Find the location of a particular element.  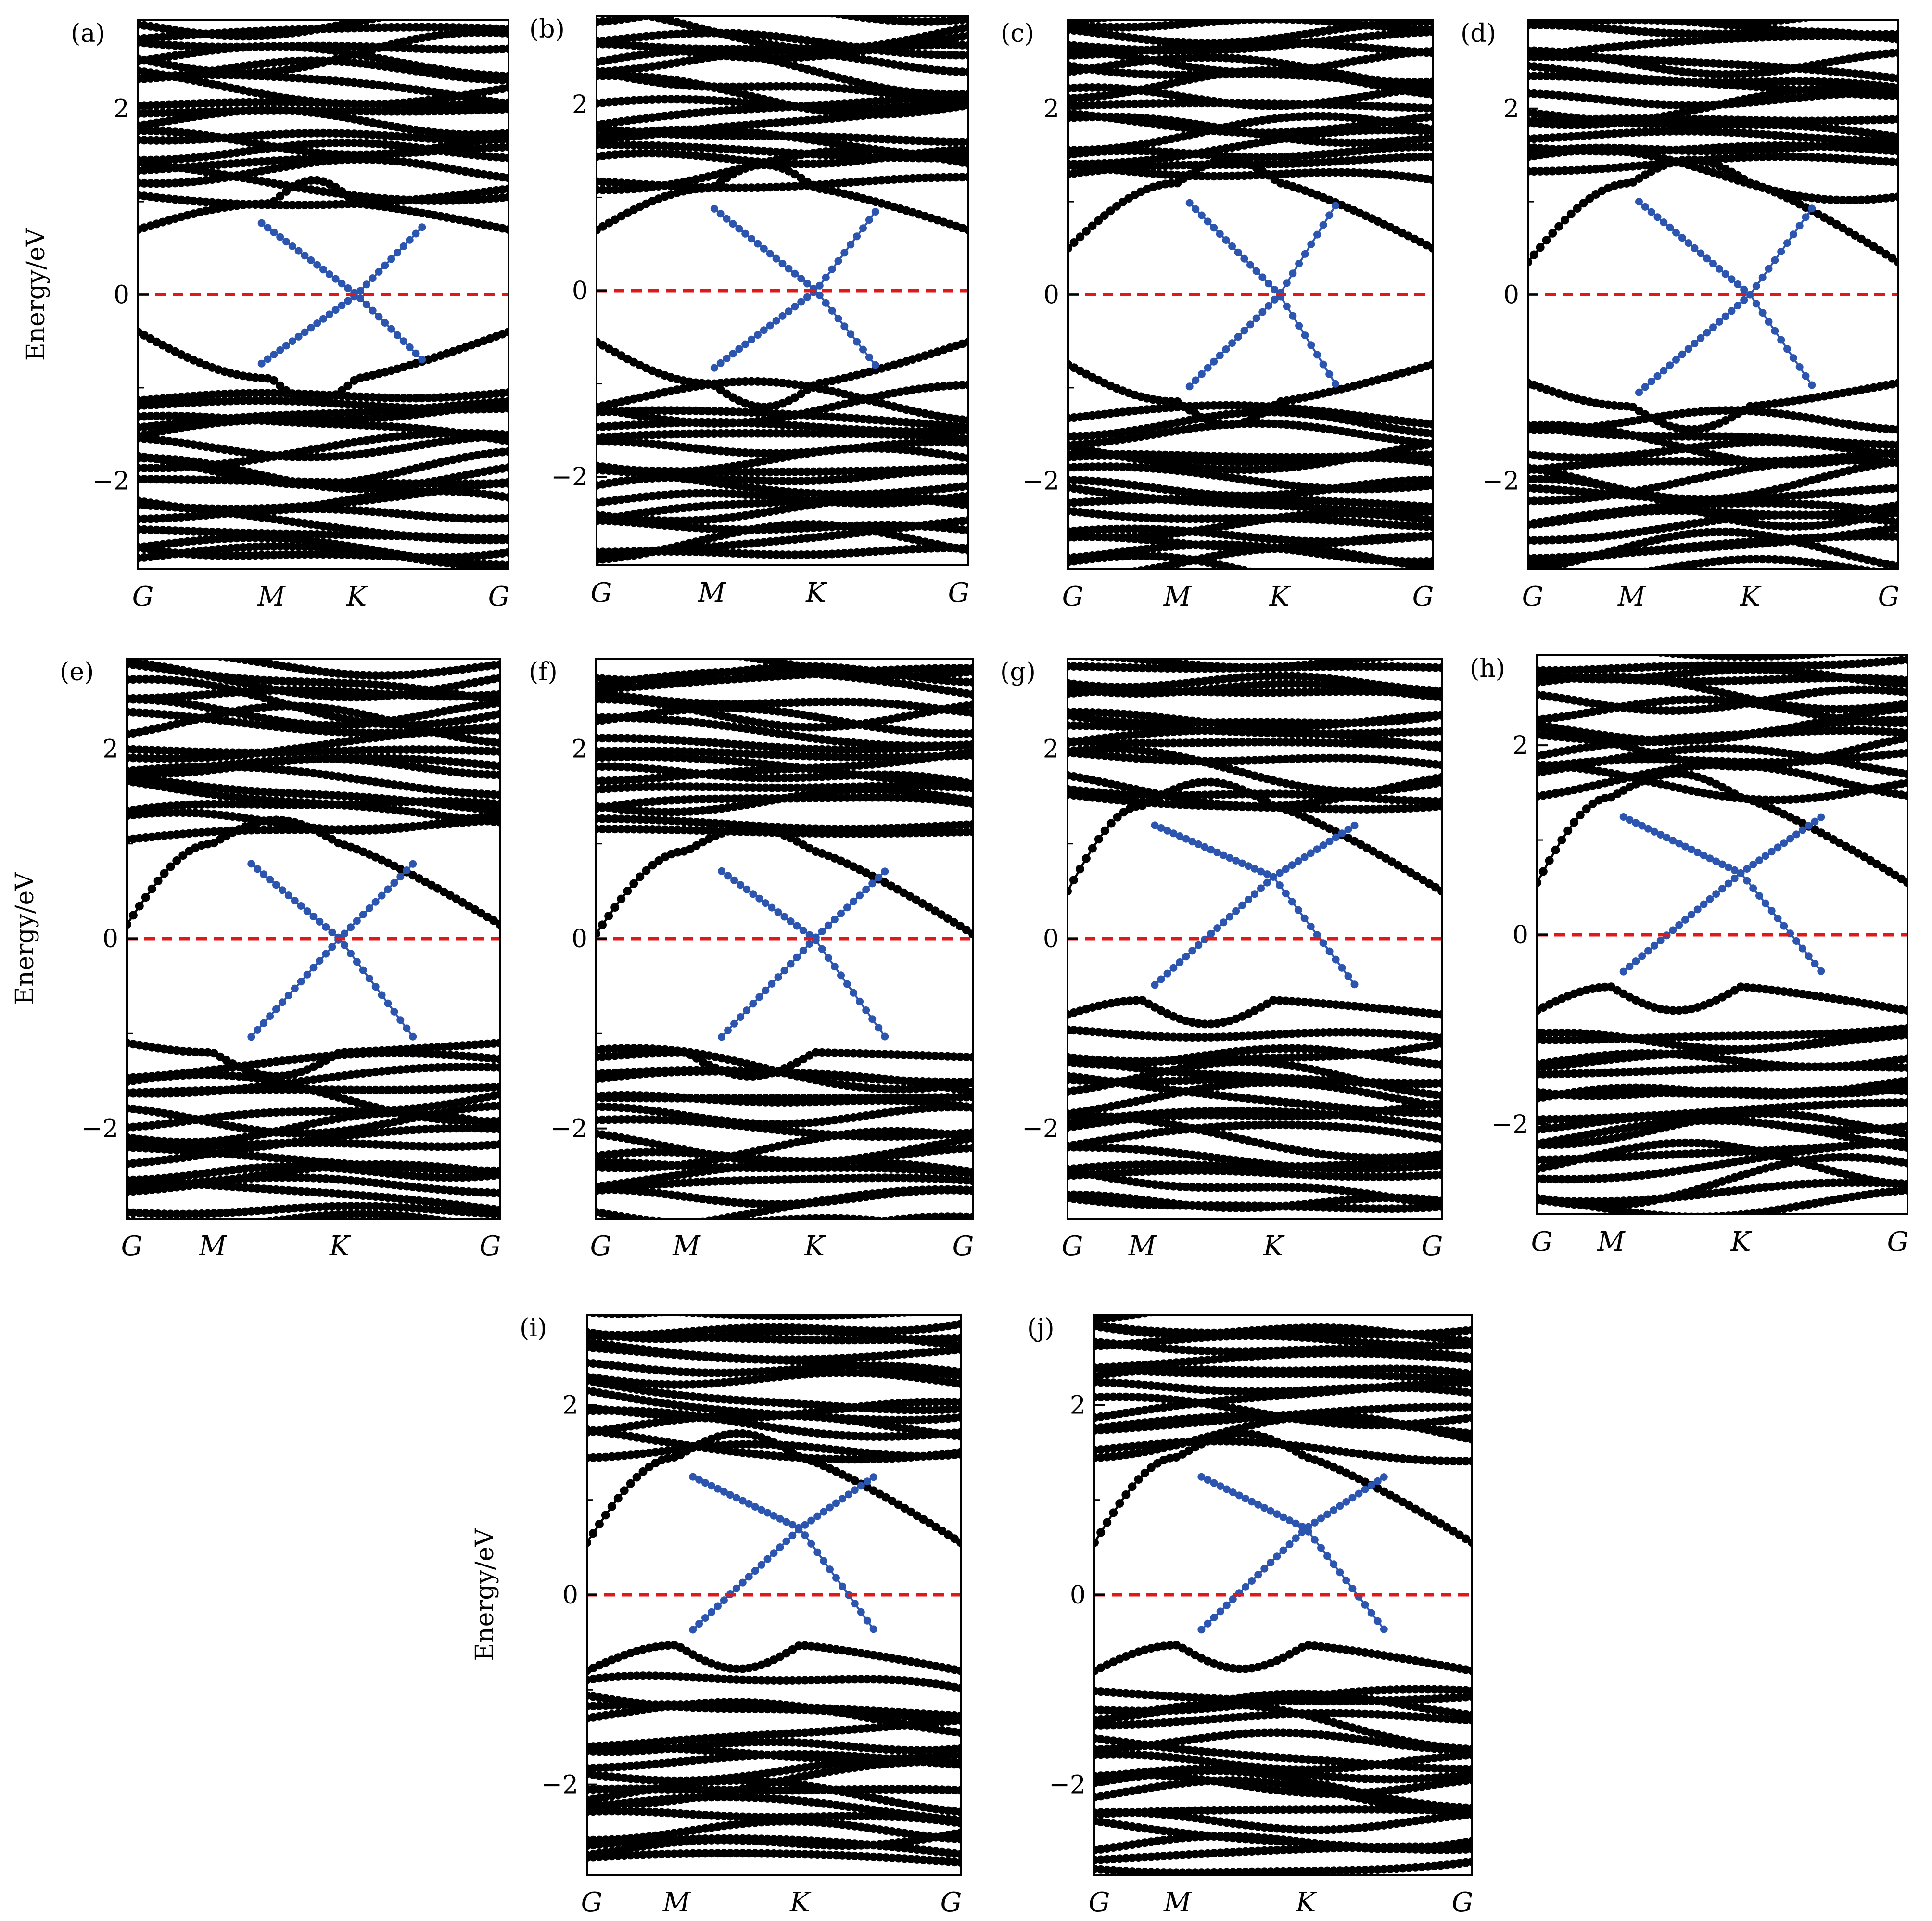

y-axis-label: Energy/eV is located at coordinates (36, 294).